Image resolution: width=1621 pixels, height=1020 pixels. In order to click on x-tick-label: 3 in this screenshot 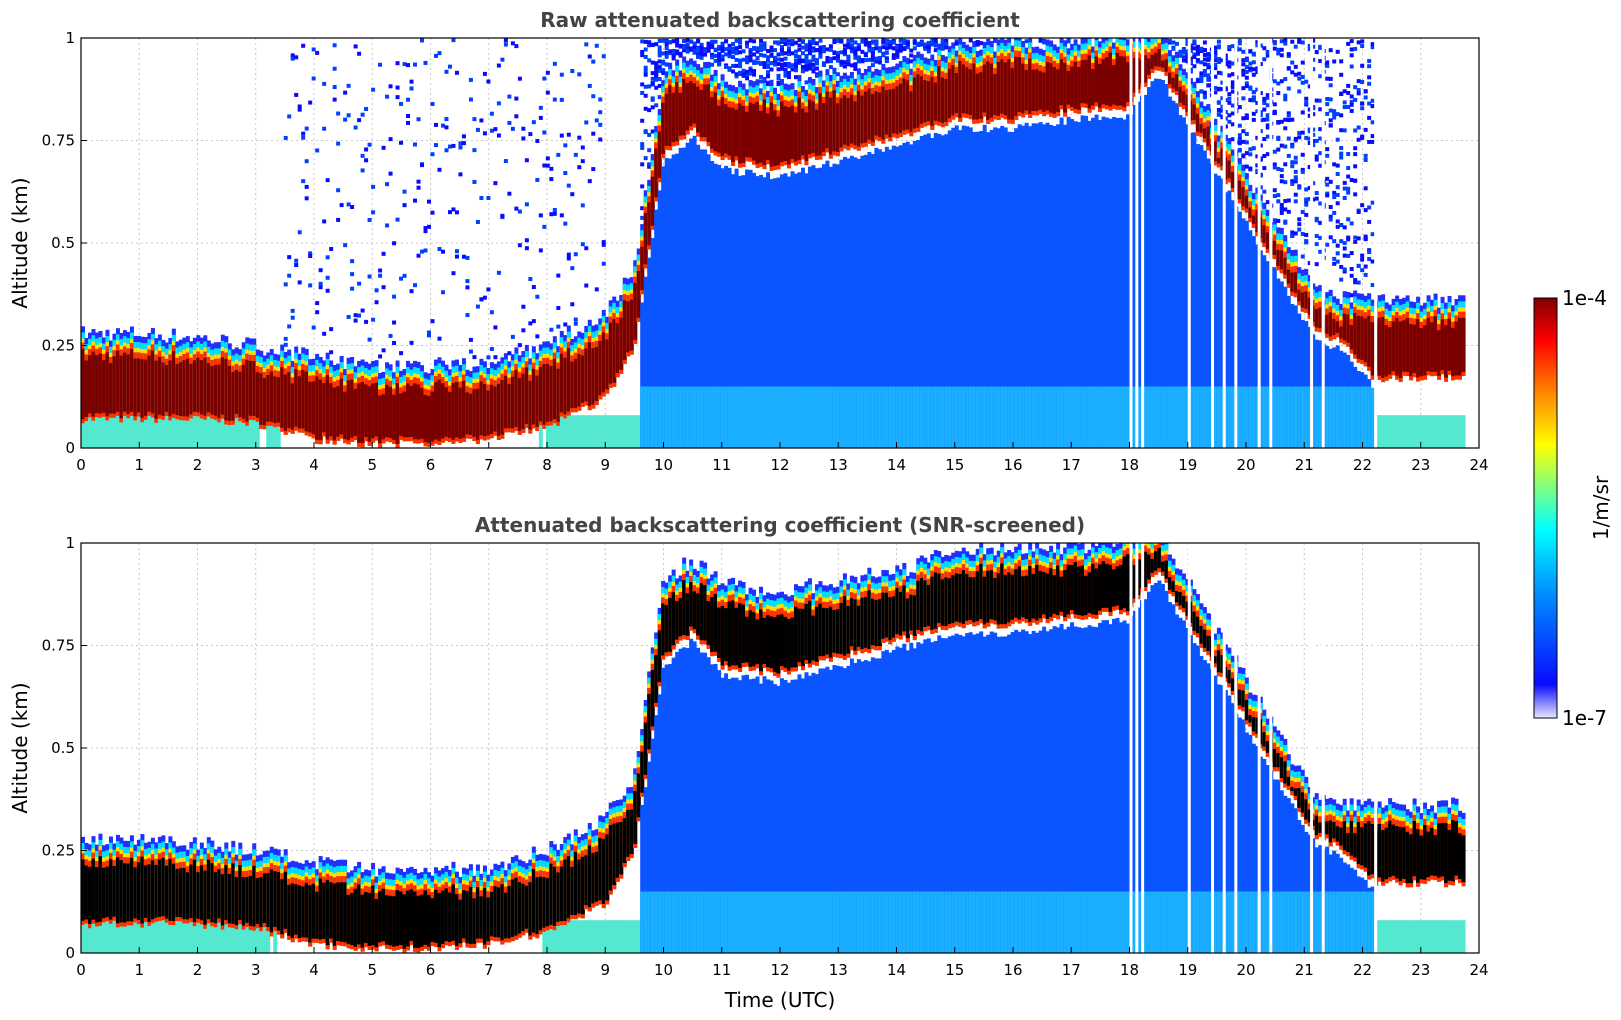, I will do `click(256, 465)`.